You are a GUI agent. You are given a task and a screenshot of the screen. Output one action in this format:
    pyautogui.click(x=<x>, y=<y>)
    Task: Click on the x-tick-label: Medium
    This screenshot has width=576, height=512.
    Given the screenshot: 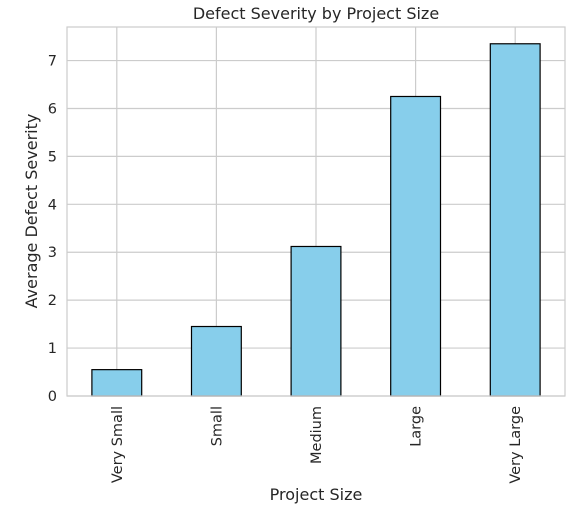 What is the action you would take?
    pyautogui.click(x=317, y=435)
    